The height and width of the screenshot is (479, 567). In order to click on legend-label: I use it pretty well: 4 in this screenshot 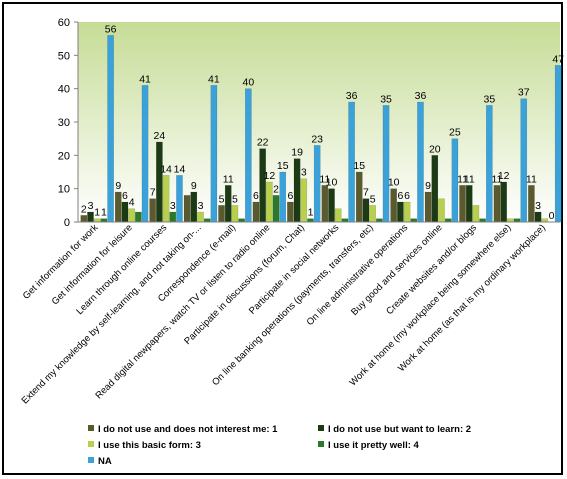, I will do `click(374, 445)`.